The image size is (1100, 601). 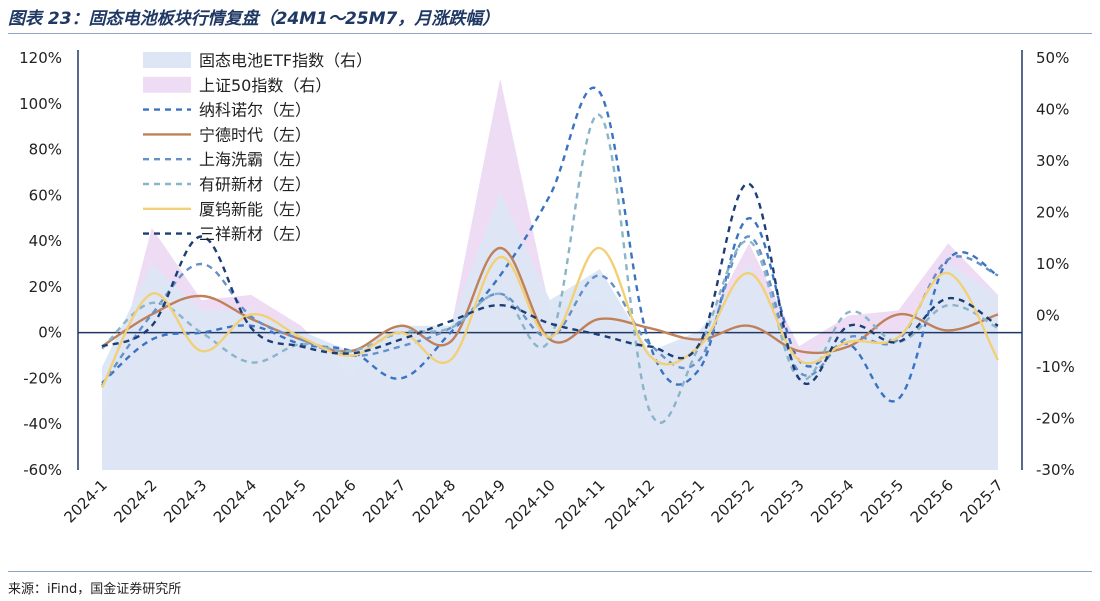 I want to click on x-tick-label: 2024-1, so click(x=86, y=501).